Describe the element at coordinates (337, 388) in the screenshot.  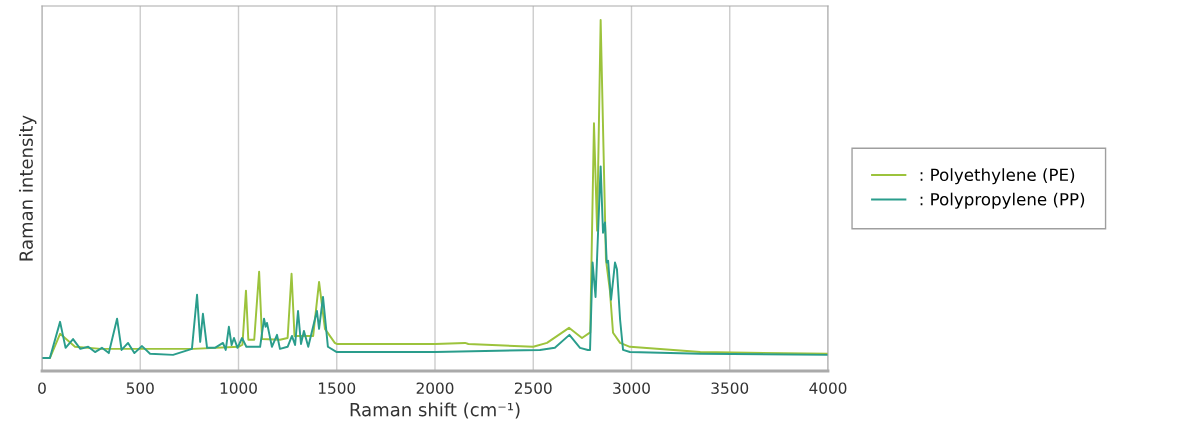
I see `x-tick-label: 1500` at that location.